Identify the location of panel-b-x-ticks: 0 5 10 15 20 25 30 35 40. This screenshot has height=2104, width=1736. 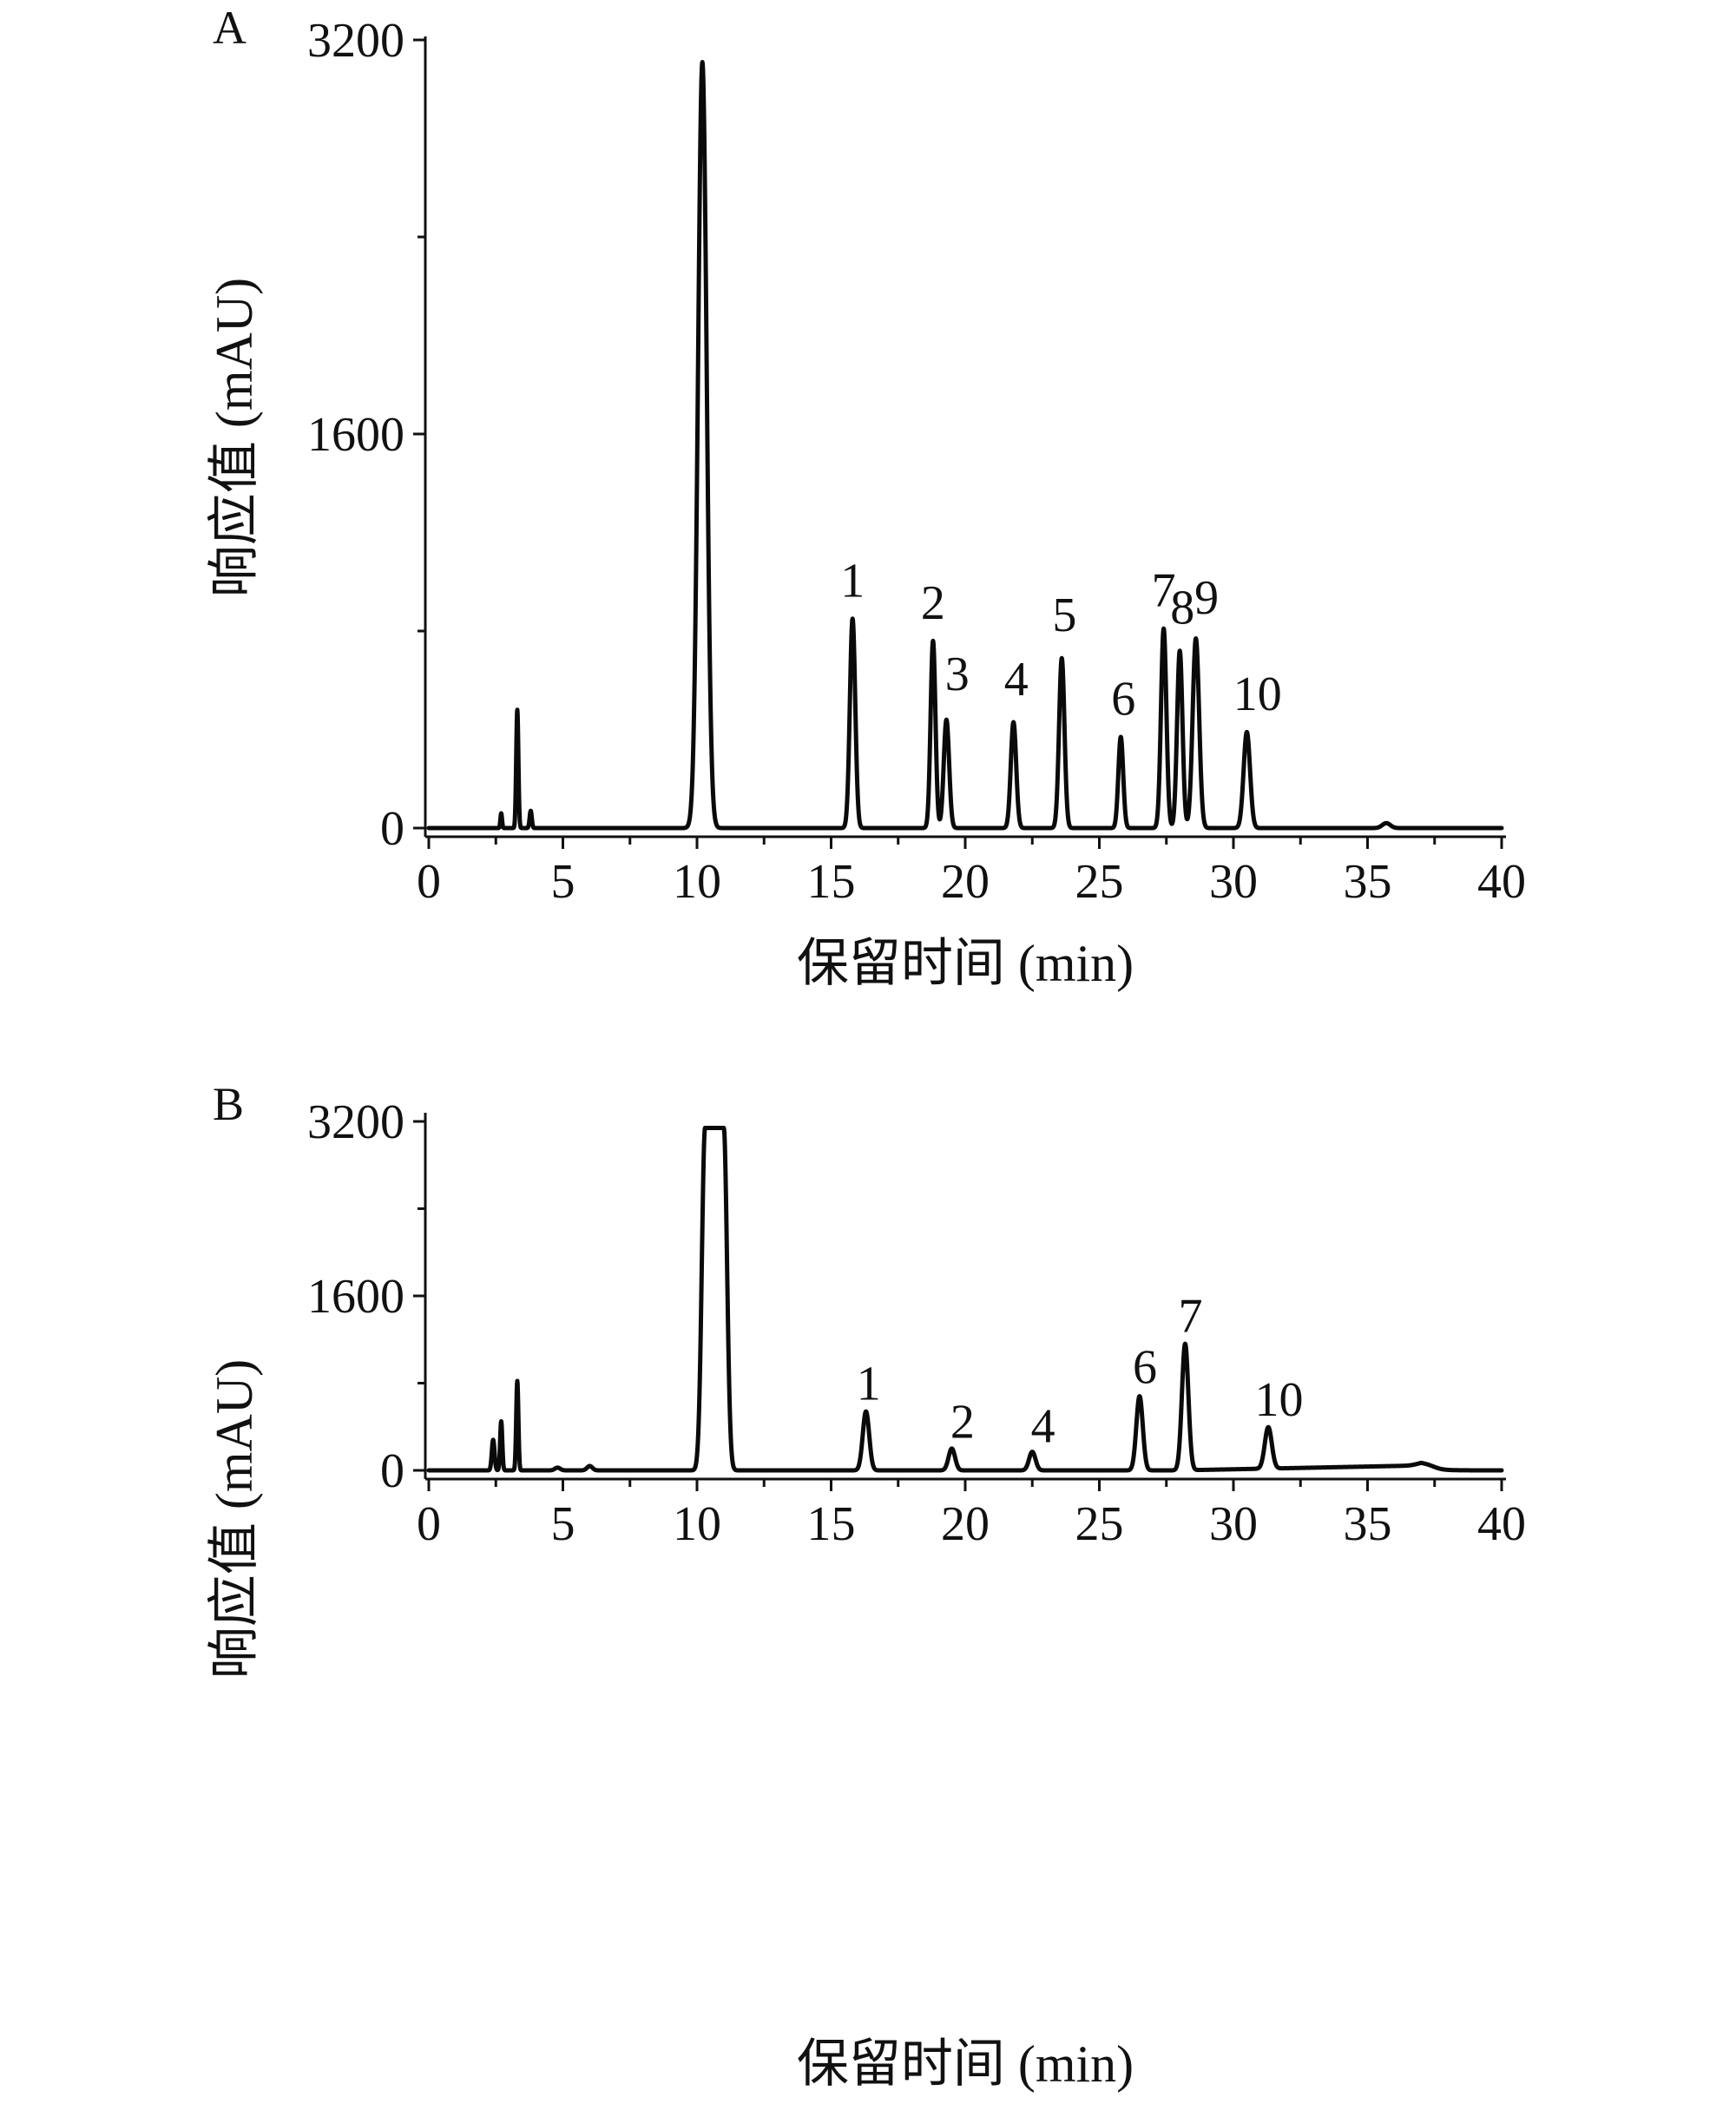
(971, 1515).